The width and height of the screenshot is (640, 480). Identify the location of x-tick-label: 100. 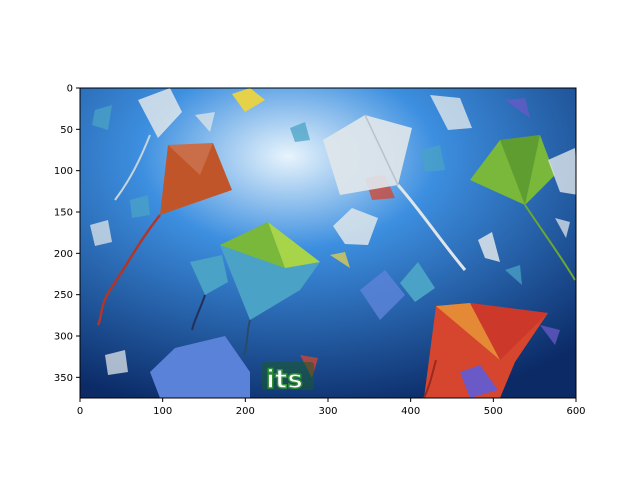
(162, 411).